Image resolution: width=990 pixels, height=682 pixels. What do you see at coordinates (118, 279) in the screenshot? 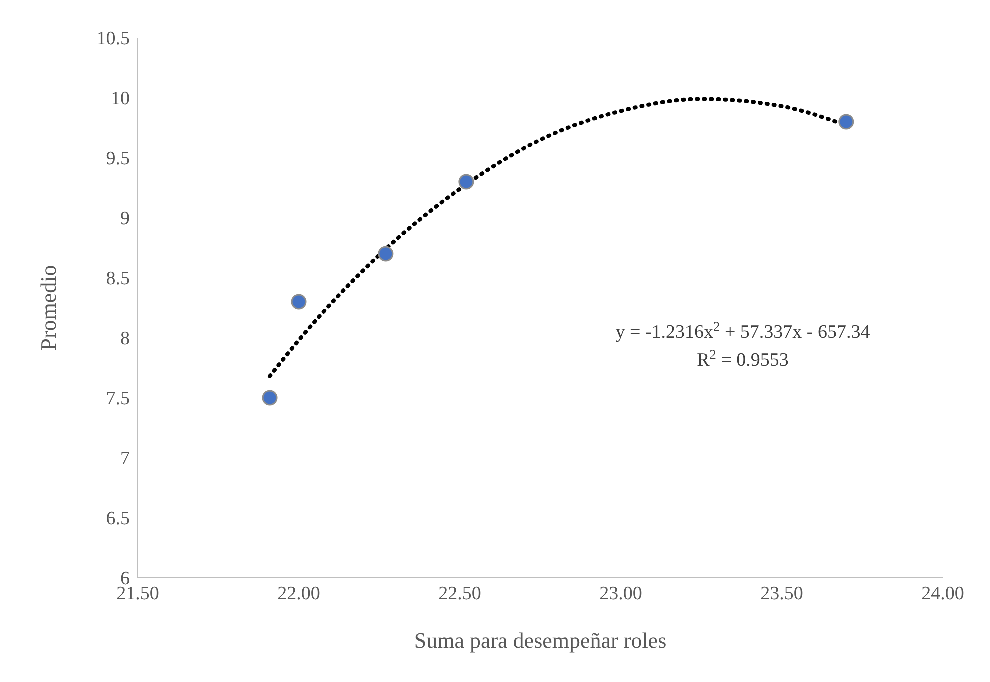
I see `y-tick-label: 8.5` at bounding box center [118, 279].